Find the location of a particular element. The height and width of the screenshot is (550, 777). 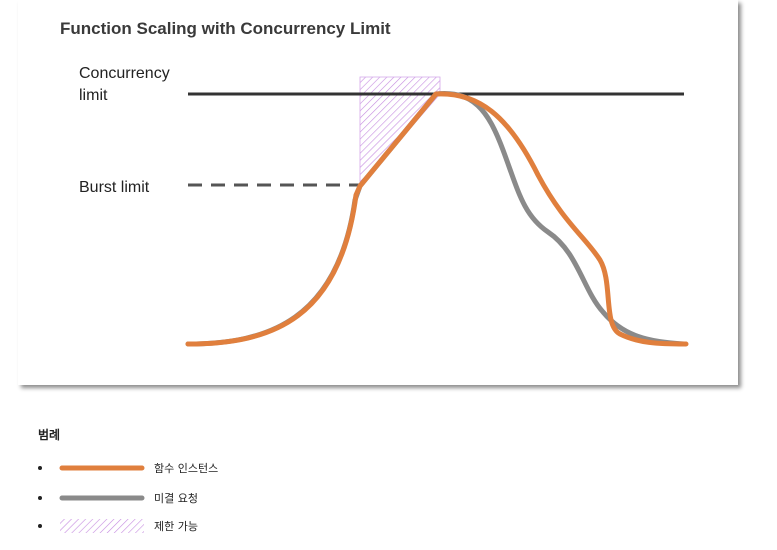

legend-label: 미결 요청 is located at coordinates (176, 498).